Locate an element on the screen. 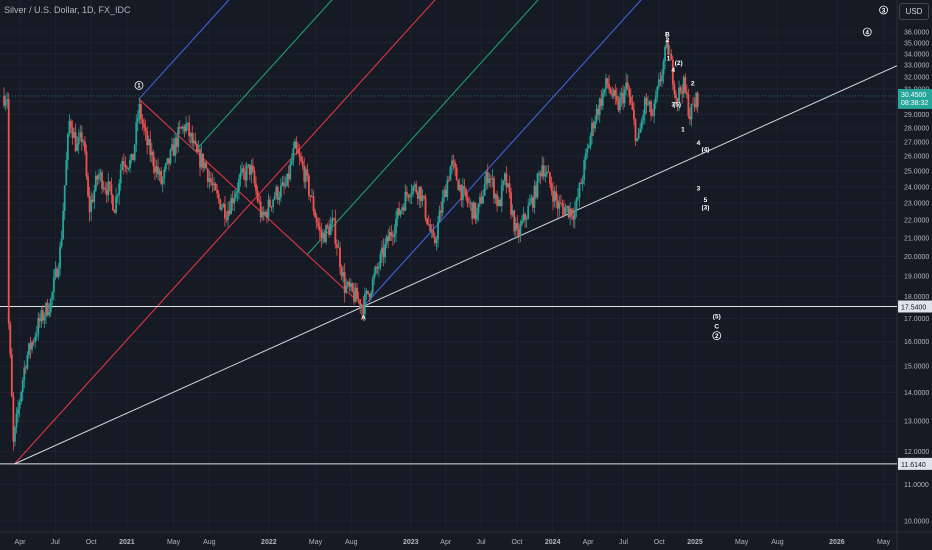  wave-label: B is located at coordinates (667, 34).